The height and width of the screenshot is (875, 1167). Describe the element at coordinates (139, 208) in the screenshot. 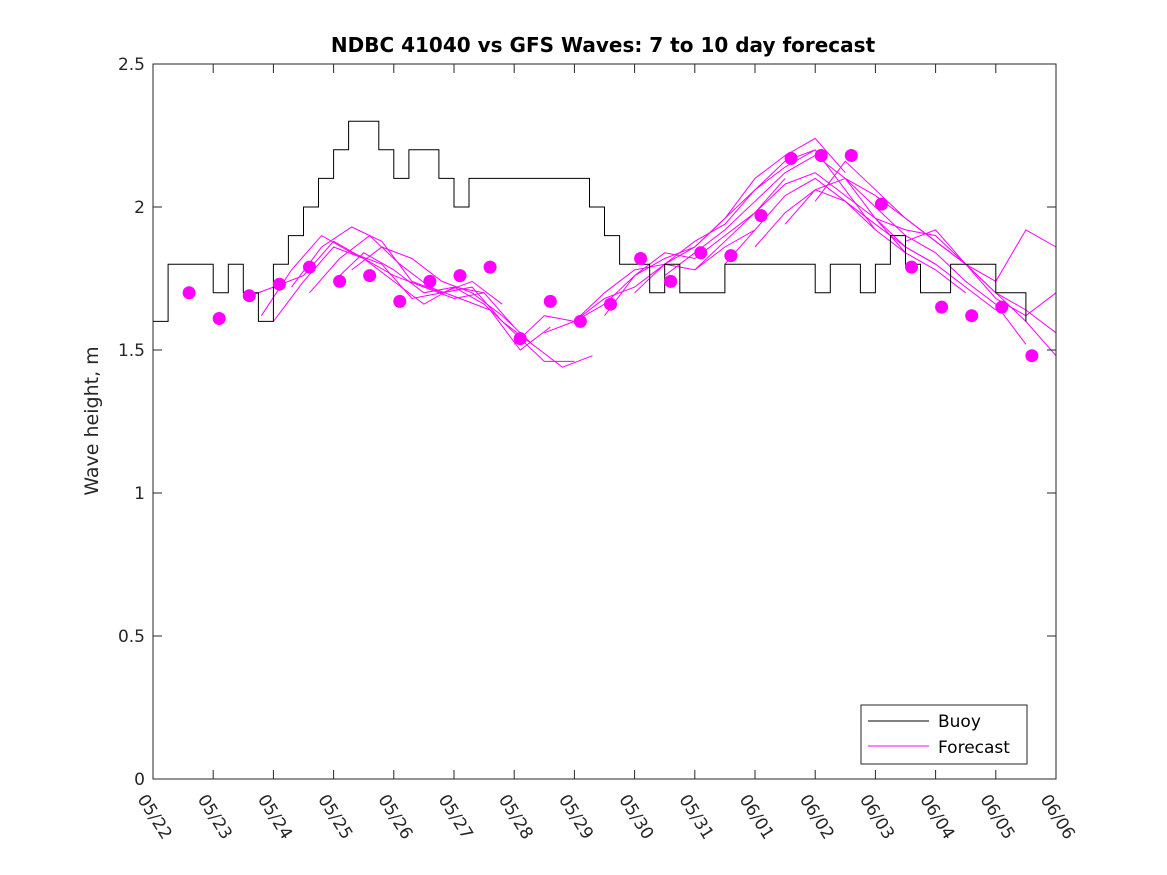

I see `y-tick-label: 2` at that location.